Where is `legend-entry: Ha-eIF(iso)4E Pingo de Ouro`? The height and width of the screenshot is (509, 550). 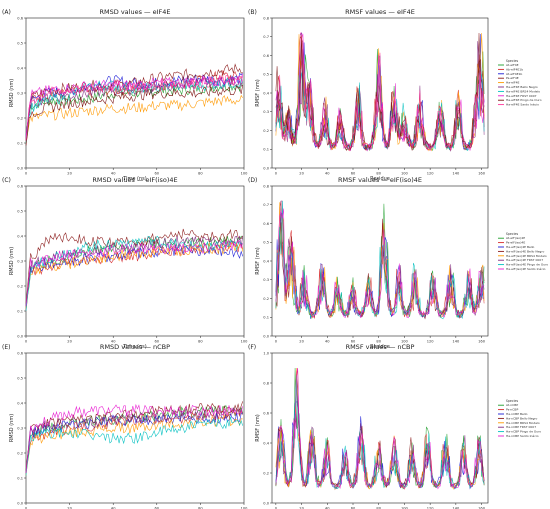
legend-entry: Ha-eIF(iso)4E Pingo de Ouro is located at coordinates (527, 265).